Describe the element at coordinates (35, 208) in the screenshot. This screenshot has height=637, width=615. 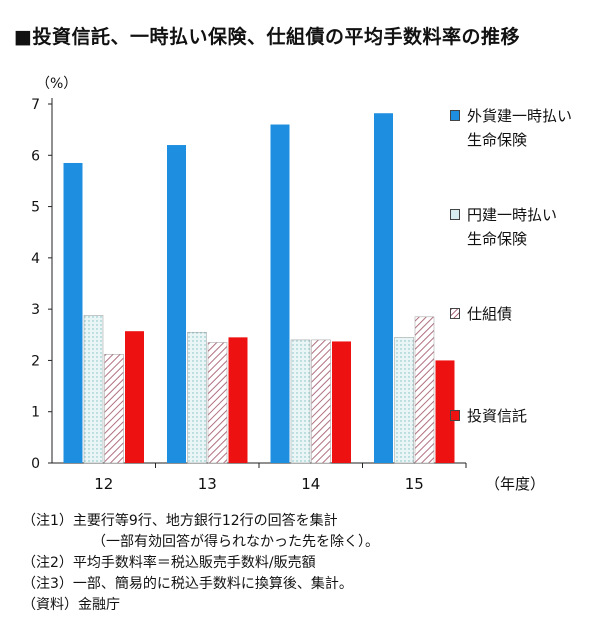
I see `y-tick-label: 5` at that location.